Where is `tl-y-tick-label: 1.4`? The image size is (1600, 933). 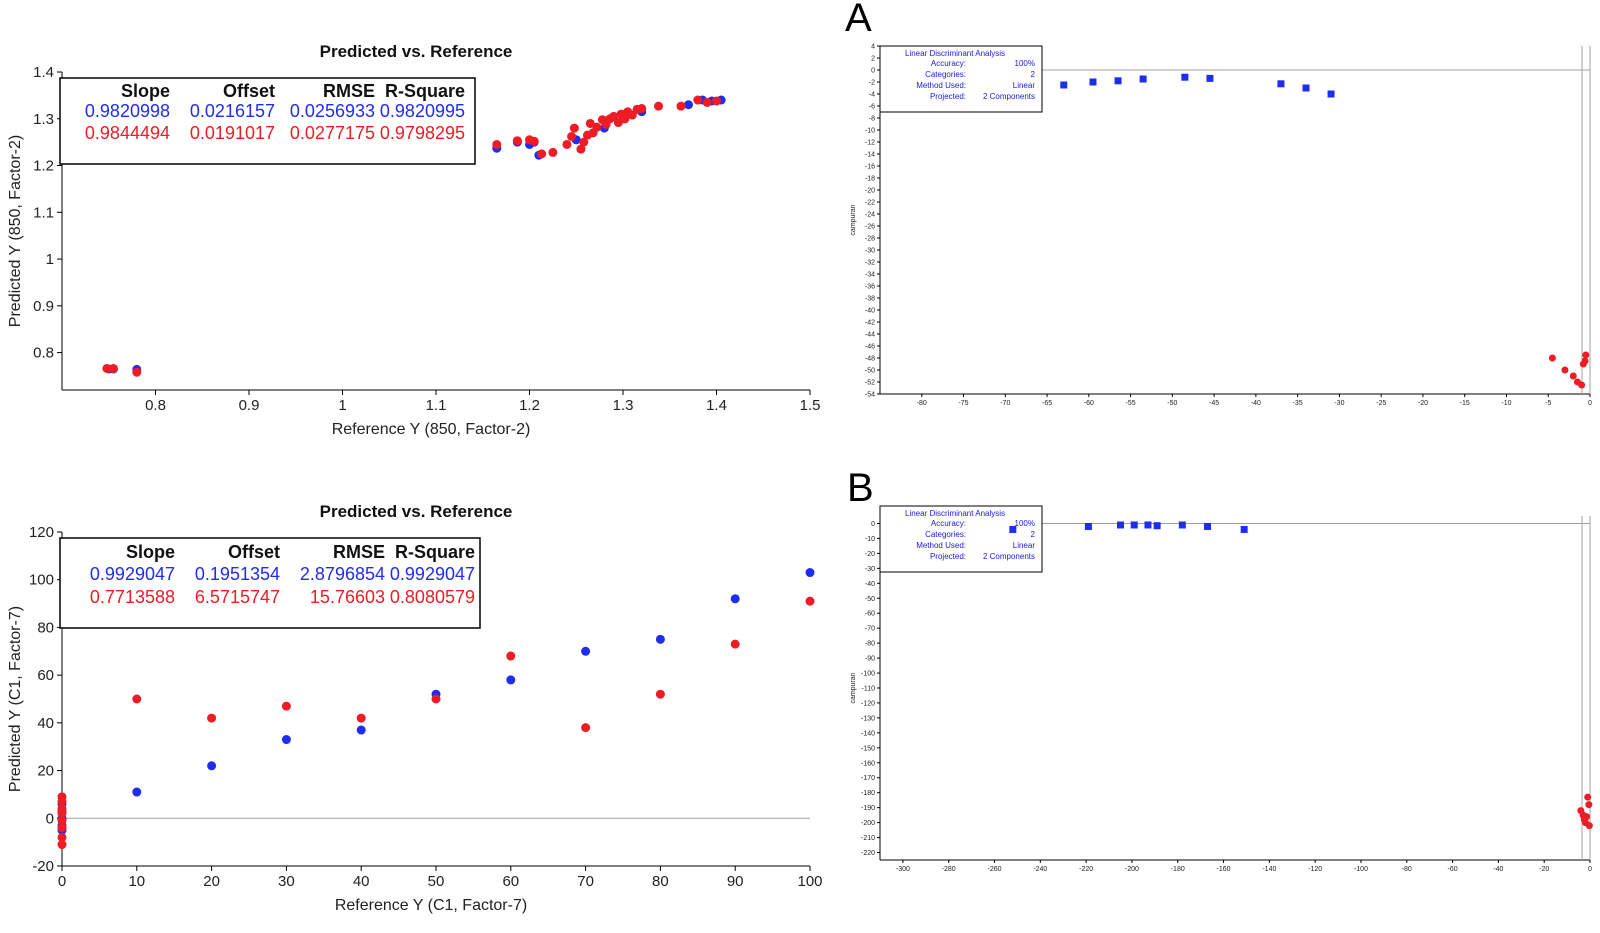
tl-y-tick-label: 1.4 is located at coordinates (43, 72).